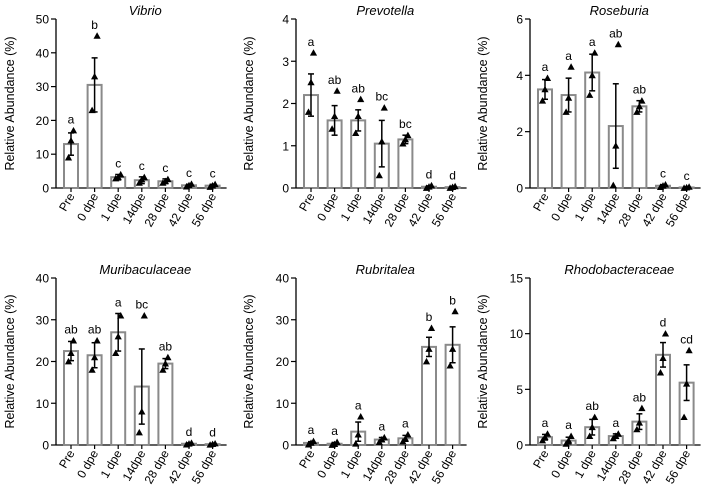 The image size is (709, 495). Describe the element at coordinates (385, 10) in the screenshot. I see `chart-title: Prevotella` at that location.